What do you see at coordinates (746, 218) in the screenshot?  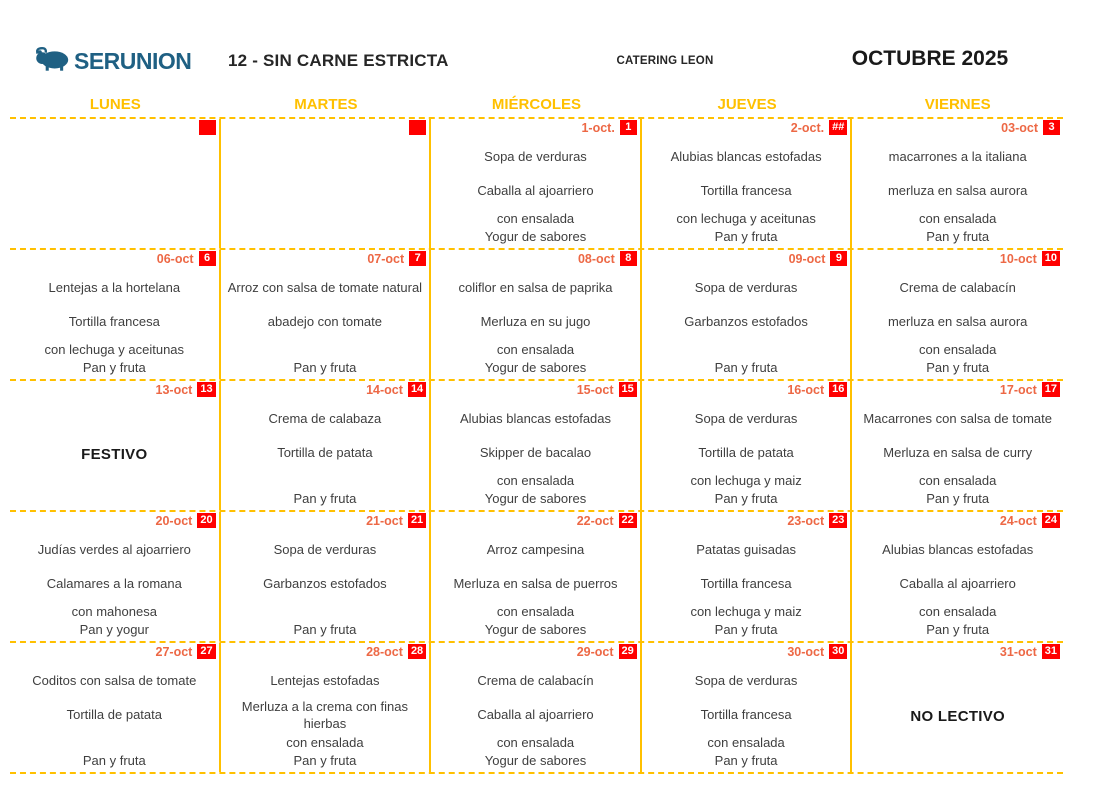 I see `menu-item-side: con lechuga y aceitunas` at bounding box center [746, 218].